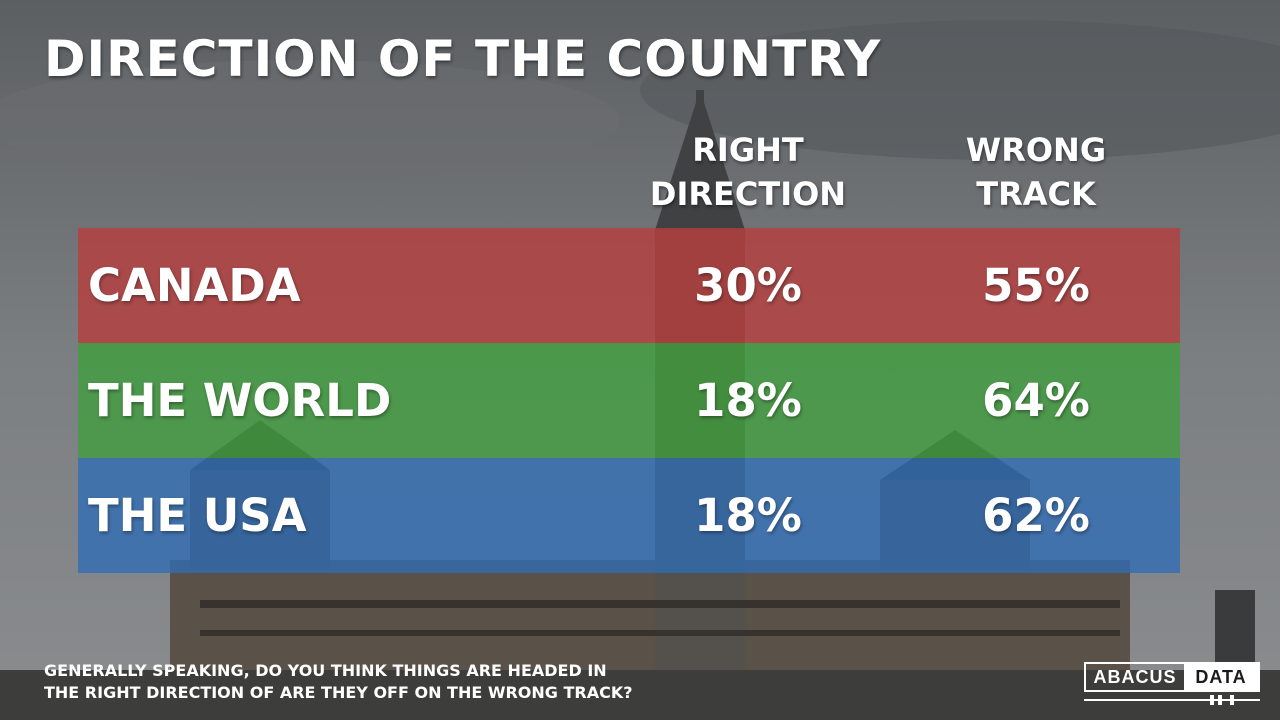 The image size is (1280, 720). What do you see at coordinates (629, 285) in the screenshot?
I see `table-row-canada: CANADA 30% 55%` at bounding box center [629, 285].